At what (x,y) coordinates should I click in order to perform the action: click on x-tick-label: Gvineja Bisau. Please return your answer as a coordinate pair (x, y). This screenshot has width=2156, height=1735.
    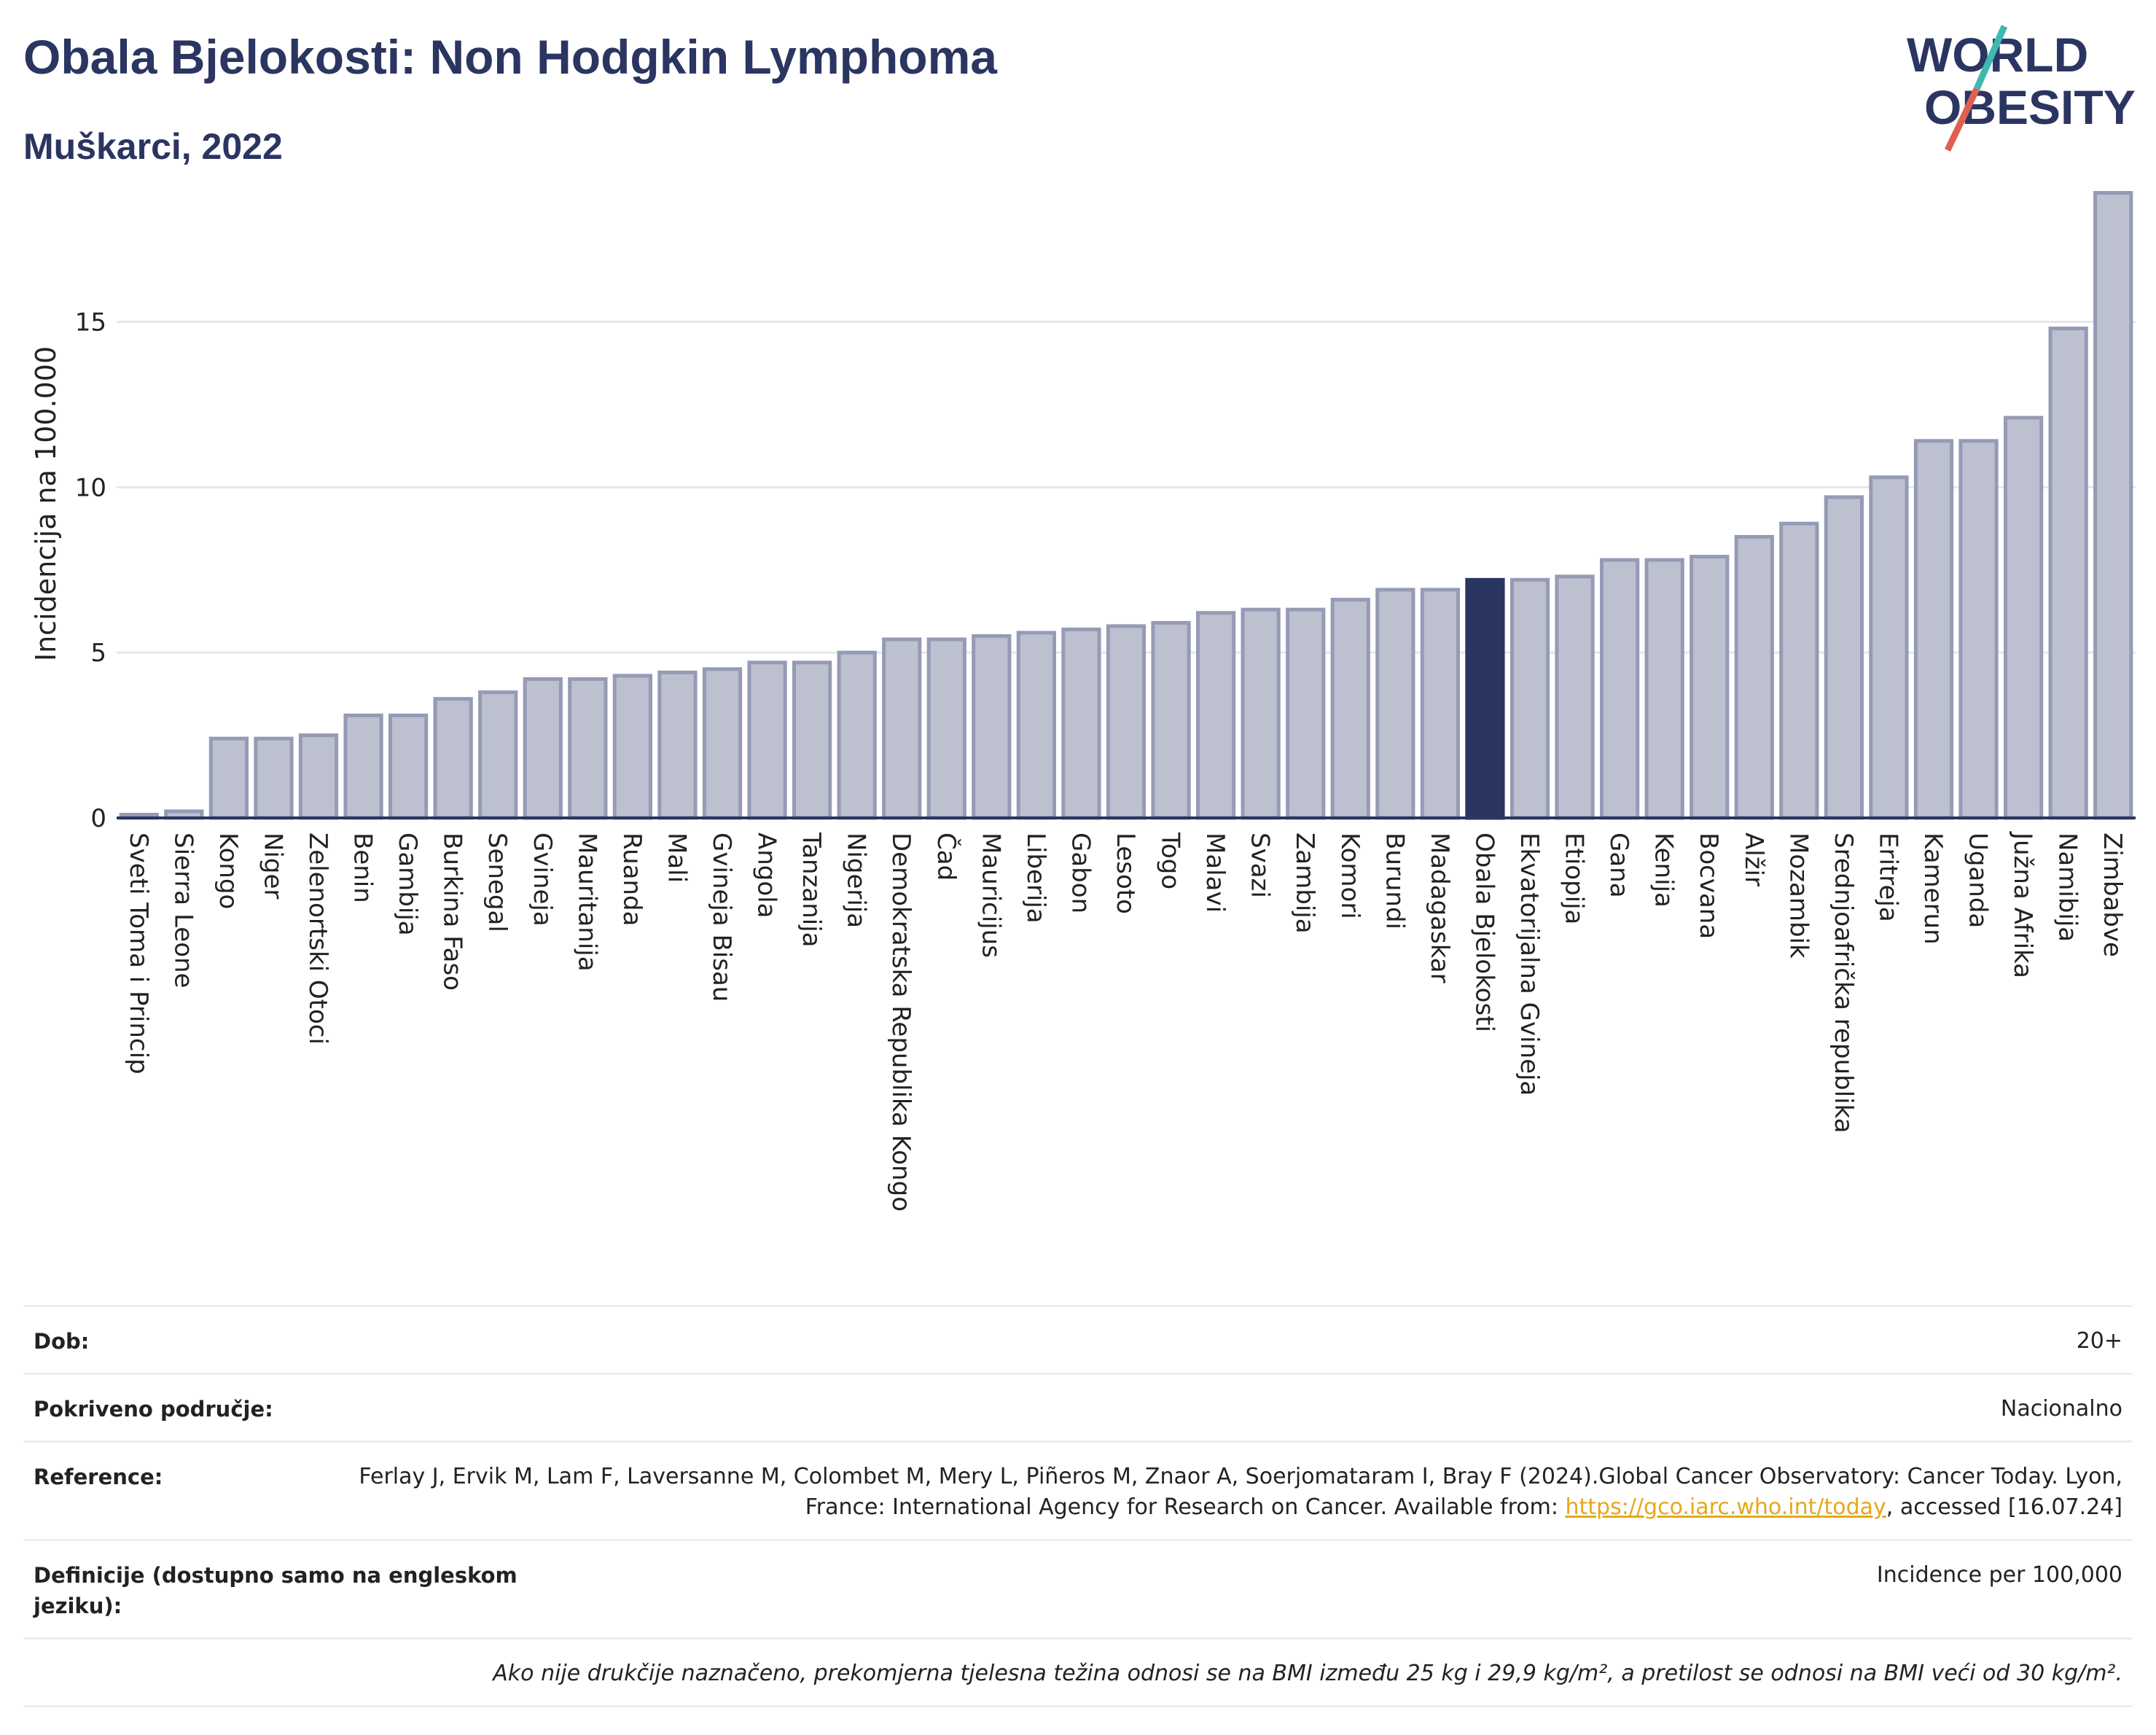
    Looking at the image, I should click on (721, 917).